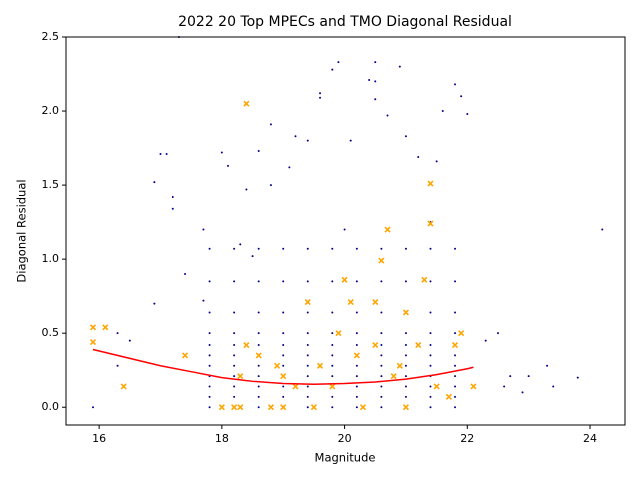 The width and height of the screenshot is (640, 480). I want to click on x-tick-label: 20, so click(345, 438).